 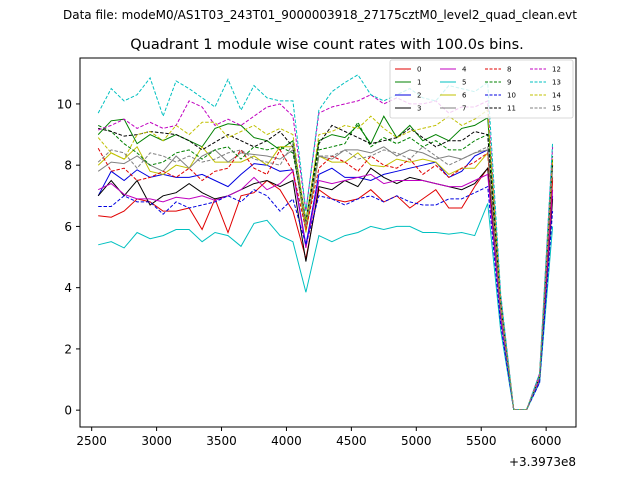 What do you see at coordinates (464, 96) in the screenshot?
I see `legend-label-6: 6` at bounding box center [464, 96].